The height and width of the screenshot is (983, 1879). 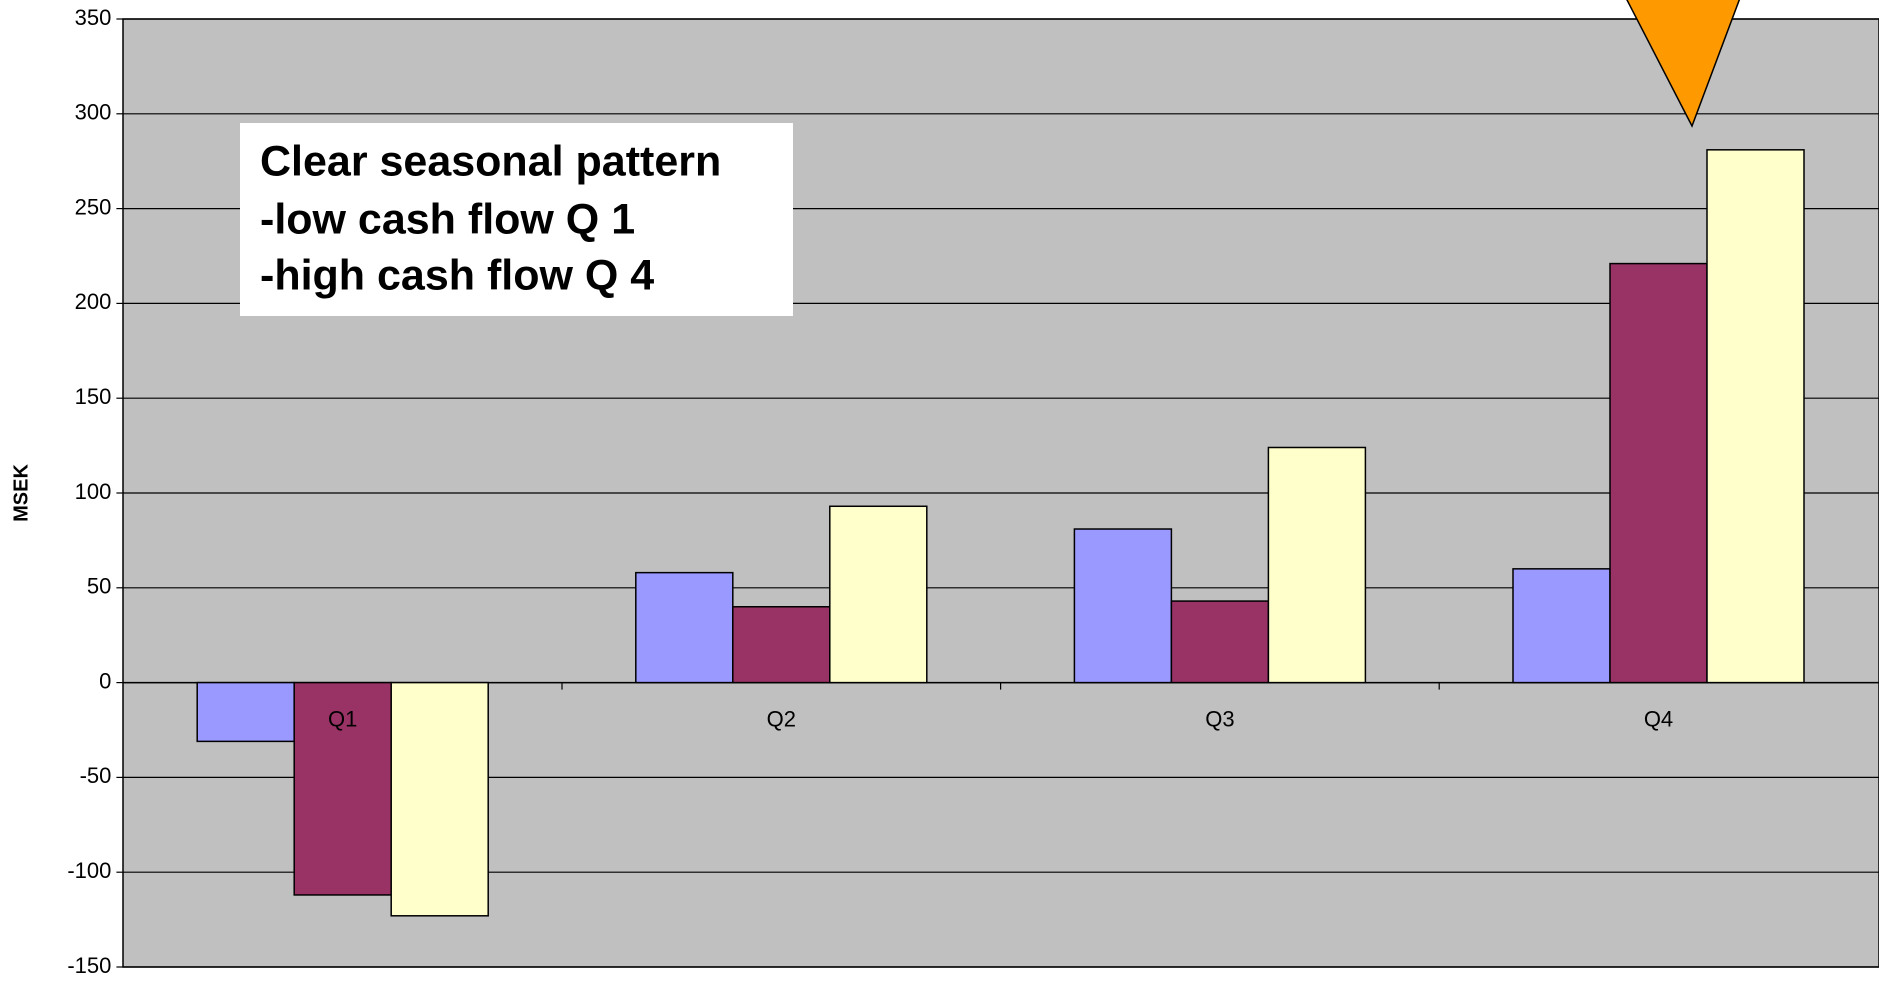 What do you see at coordinates (342, 718) in the screenshot?
I see `x-tick-label: Q1` at bounding box center [342, 718].